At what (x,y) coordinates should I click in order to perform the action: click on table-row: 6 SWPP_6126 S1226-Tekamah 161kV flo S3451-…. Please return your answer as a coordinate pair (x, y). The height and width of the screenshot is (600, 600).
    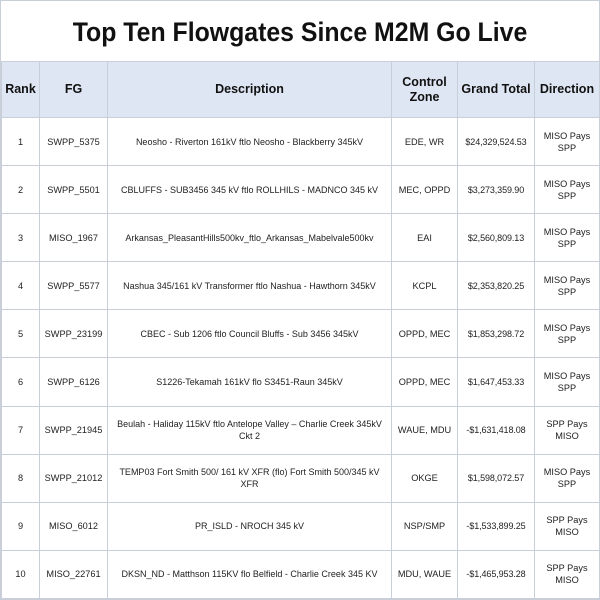
    Looking at the image, I should click on (300, 382).